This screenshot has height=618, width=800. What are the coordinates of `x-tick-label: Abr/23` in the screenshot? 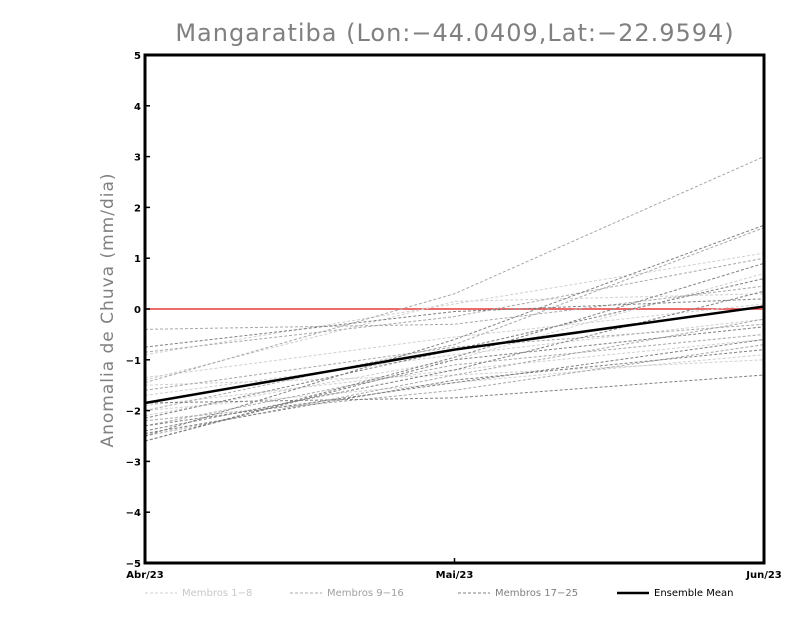 It's located at (144, 575).